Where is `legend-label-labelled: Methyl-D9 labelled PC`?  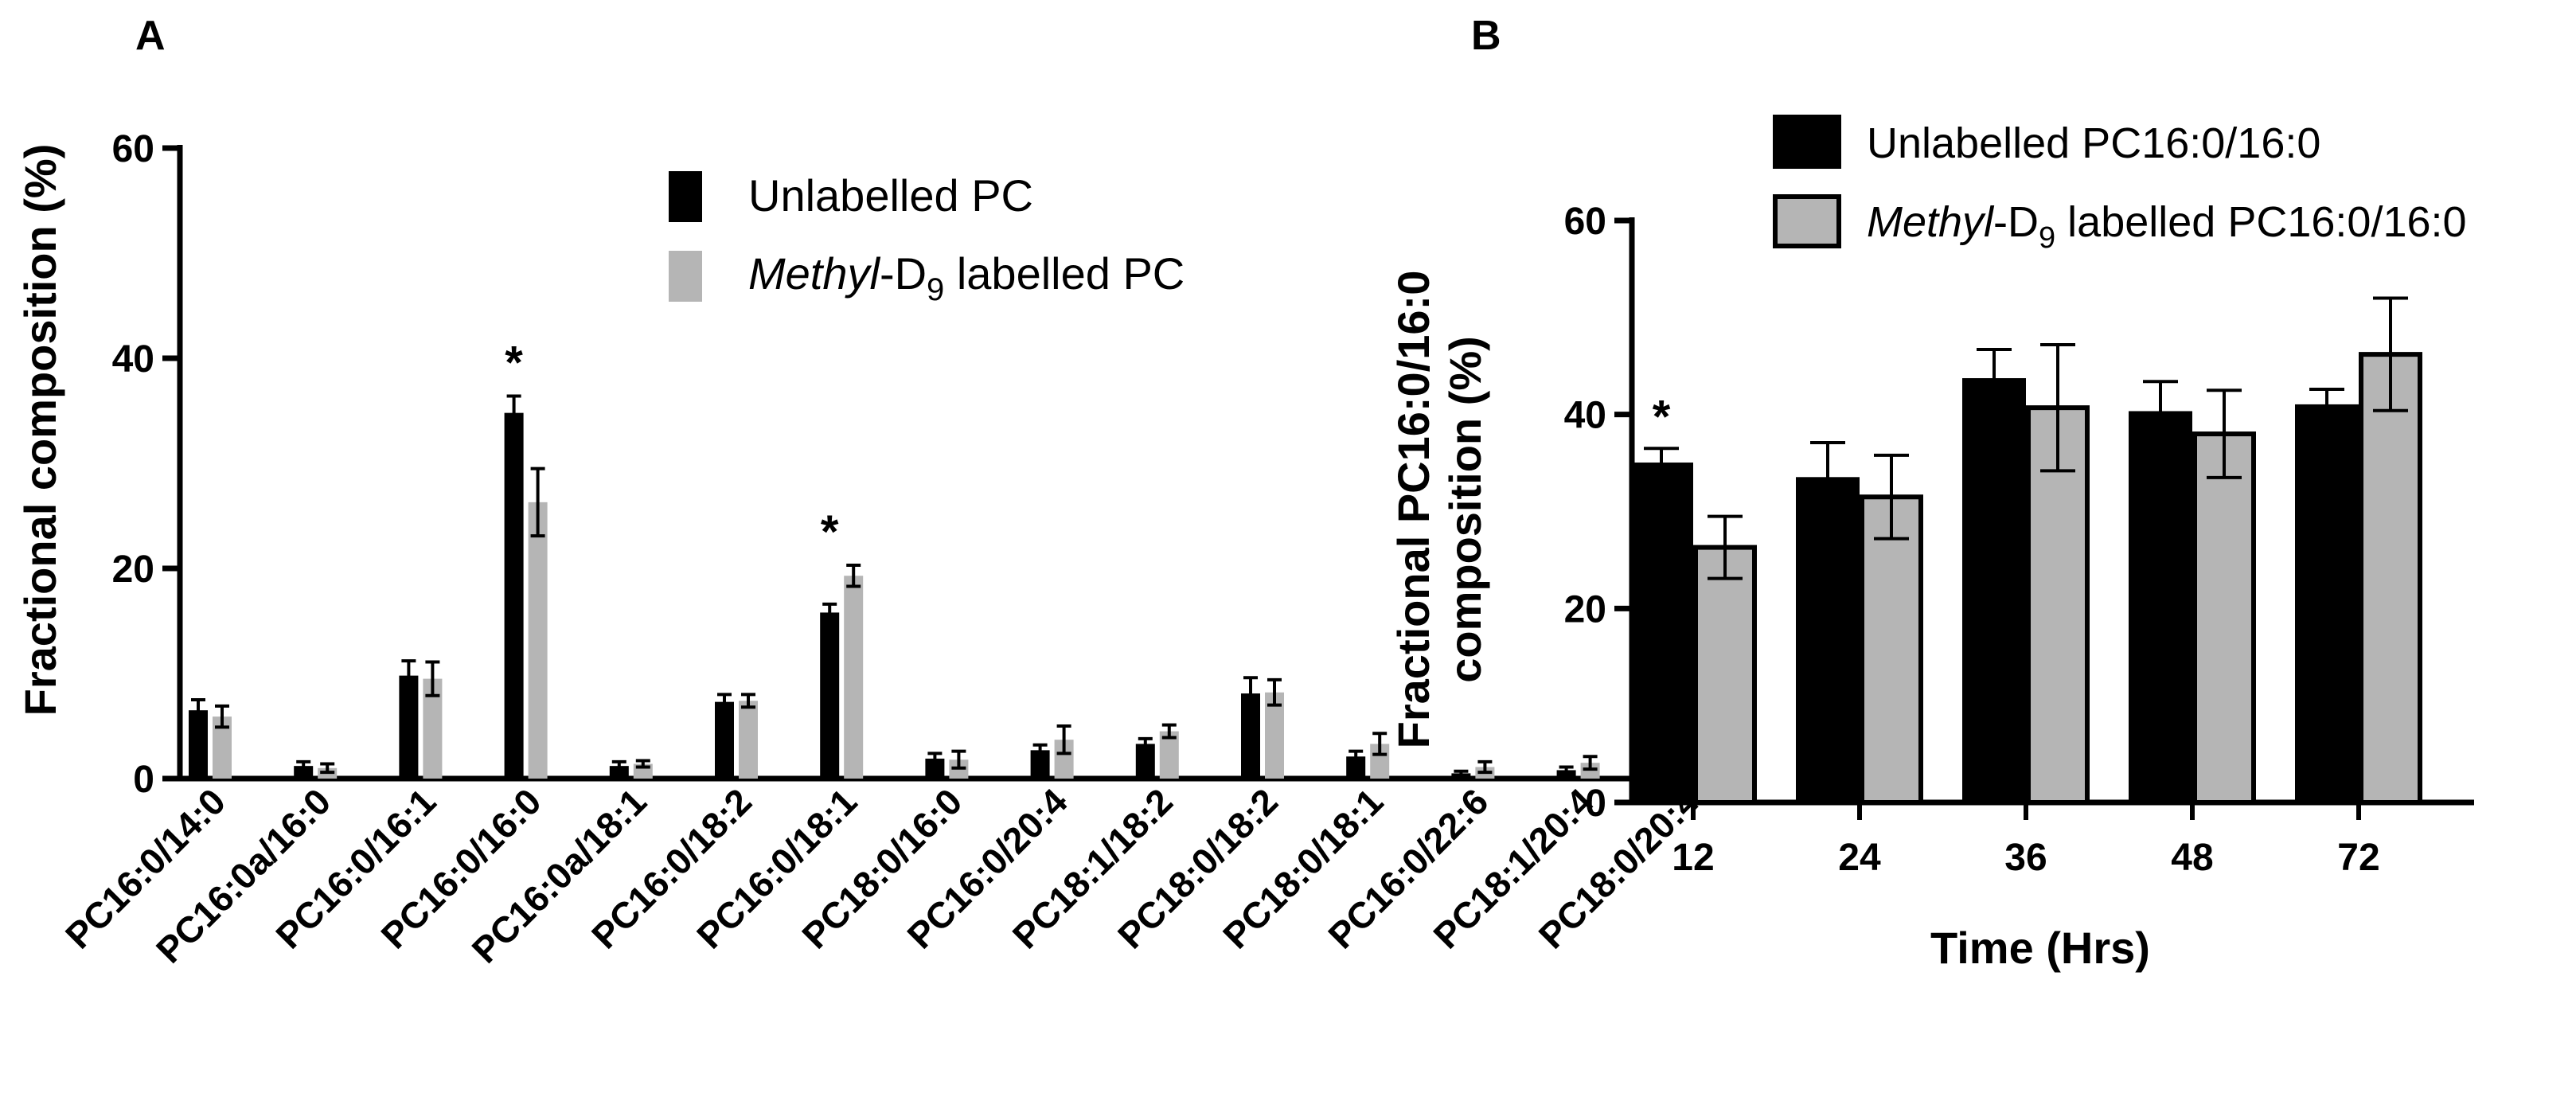
legend-label-labelled: Methyl-D9 labelled PC is located at coordinates (966, 277).